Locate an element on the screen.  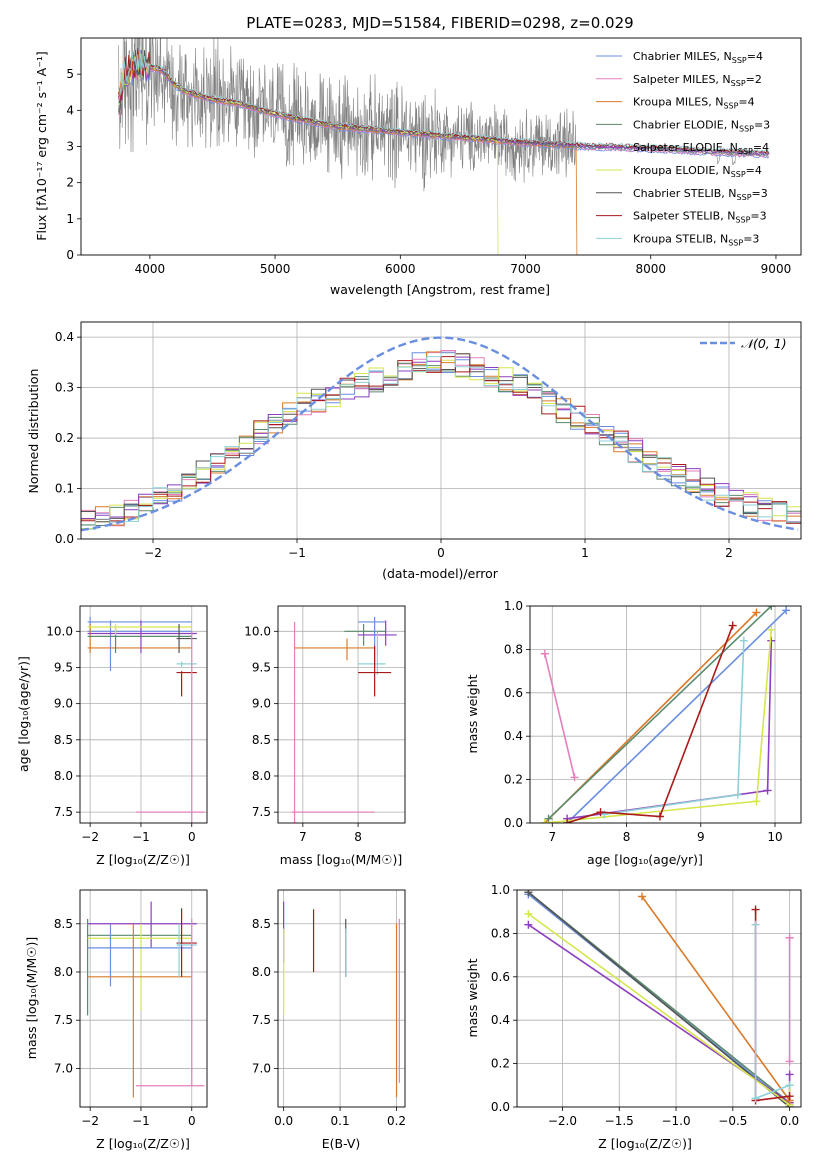
ageZ-ytick-label-4: 9.5 is located at coordinates (63, 667).